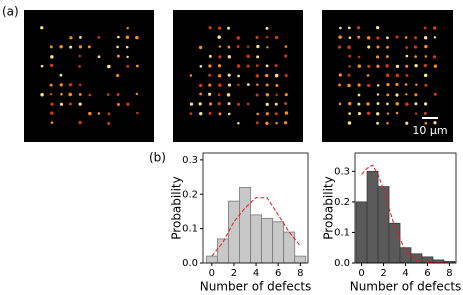  I want to click on y-tick-label: 0.3, so click(190, 160).